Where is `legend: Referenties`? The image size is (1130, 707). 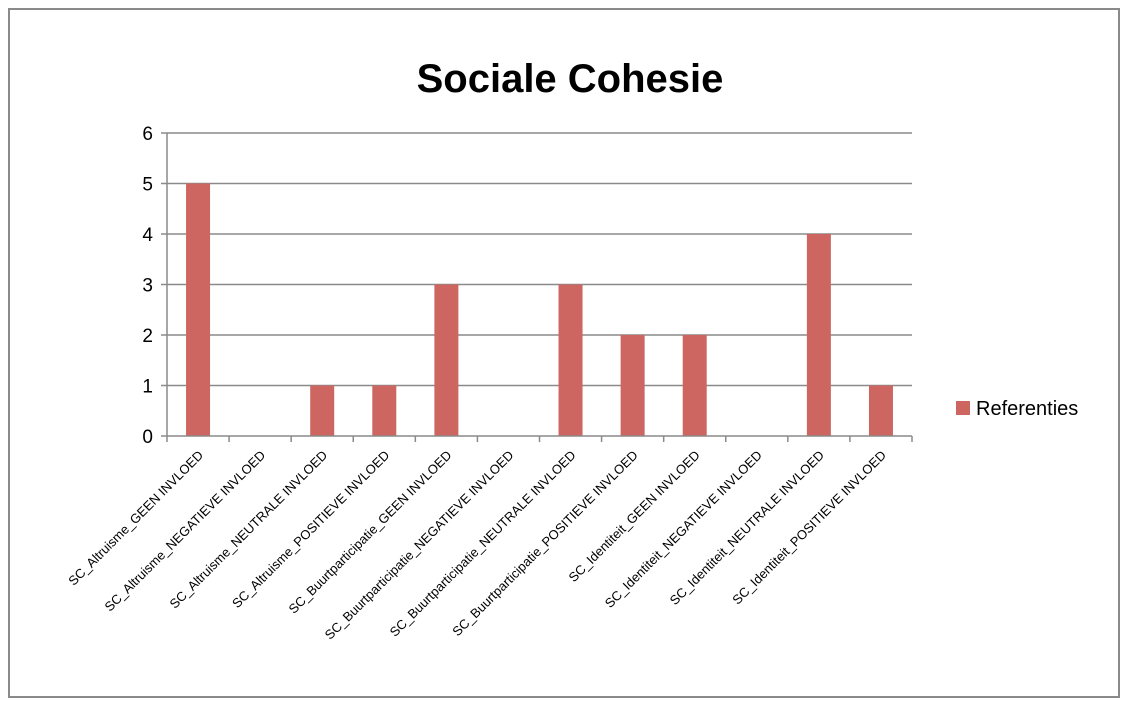 legend: Referenties is located at coordinates (1017, 409).